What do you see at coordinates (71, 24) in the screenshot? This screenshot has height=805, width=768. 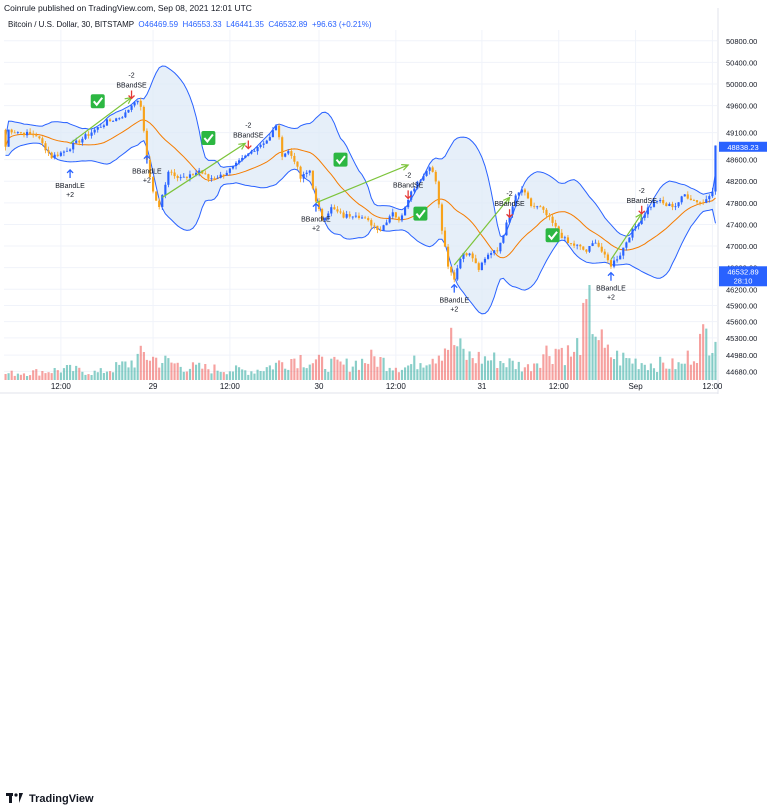 I see `symbol-name: Bitcoin / U.S. Dollar, 30, BITSTAMP` at bounding box center [71, 24].